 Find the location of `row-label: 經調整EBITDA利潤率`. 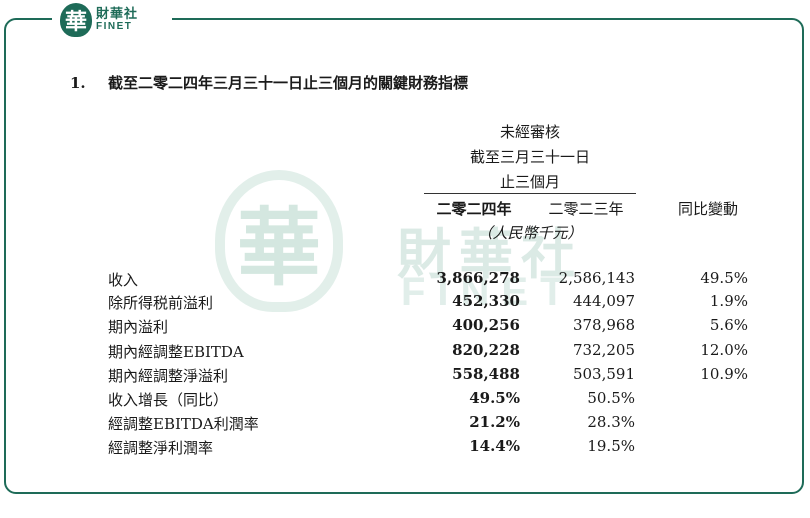

row-label: 經調整EBITDA利潤率 is located at coordinates (183, 424).